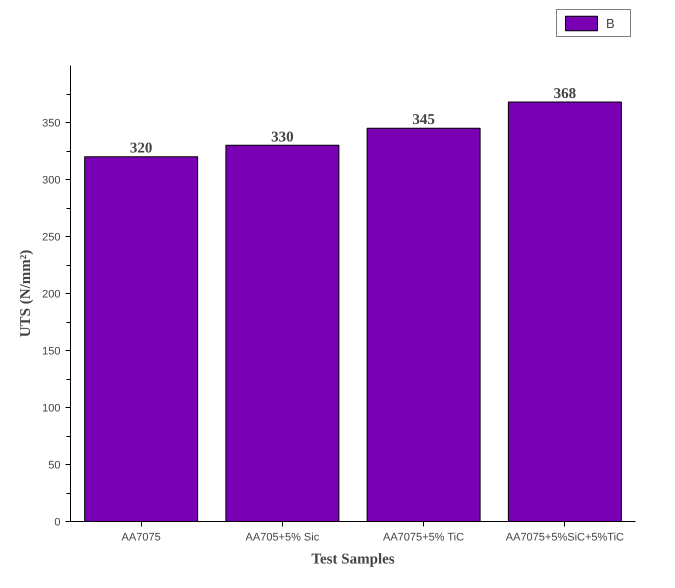 Image resolution: width=675 pixels, height=588 pixels. What do you see at coordinates (611, 23) in the screenshot?
I see `legend-label: B` at bounding box center [611, 23].